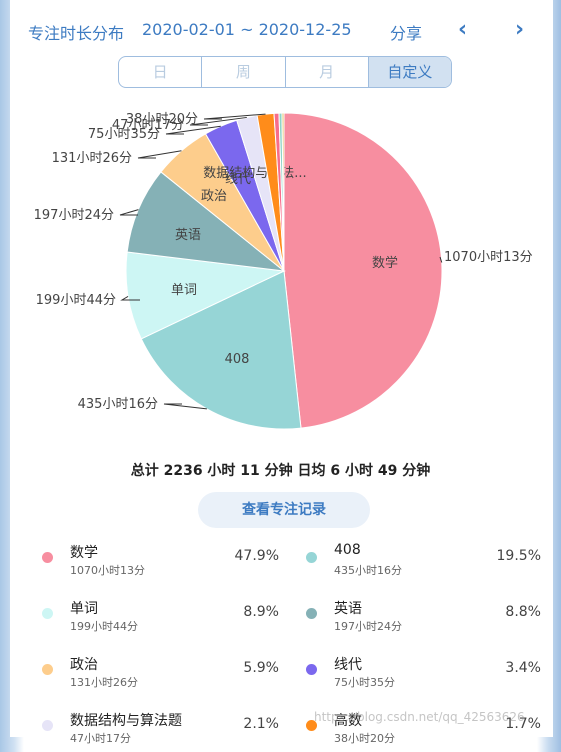  I want to click on legend-item: 政治 131小时26分 5.9%, so click(162, 674).